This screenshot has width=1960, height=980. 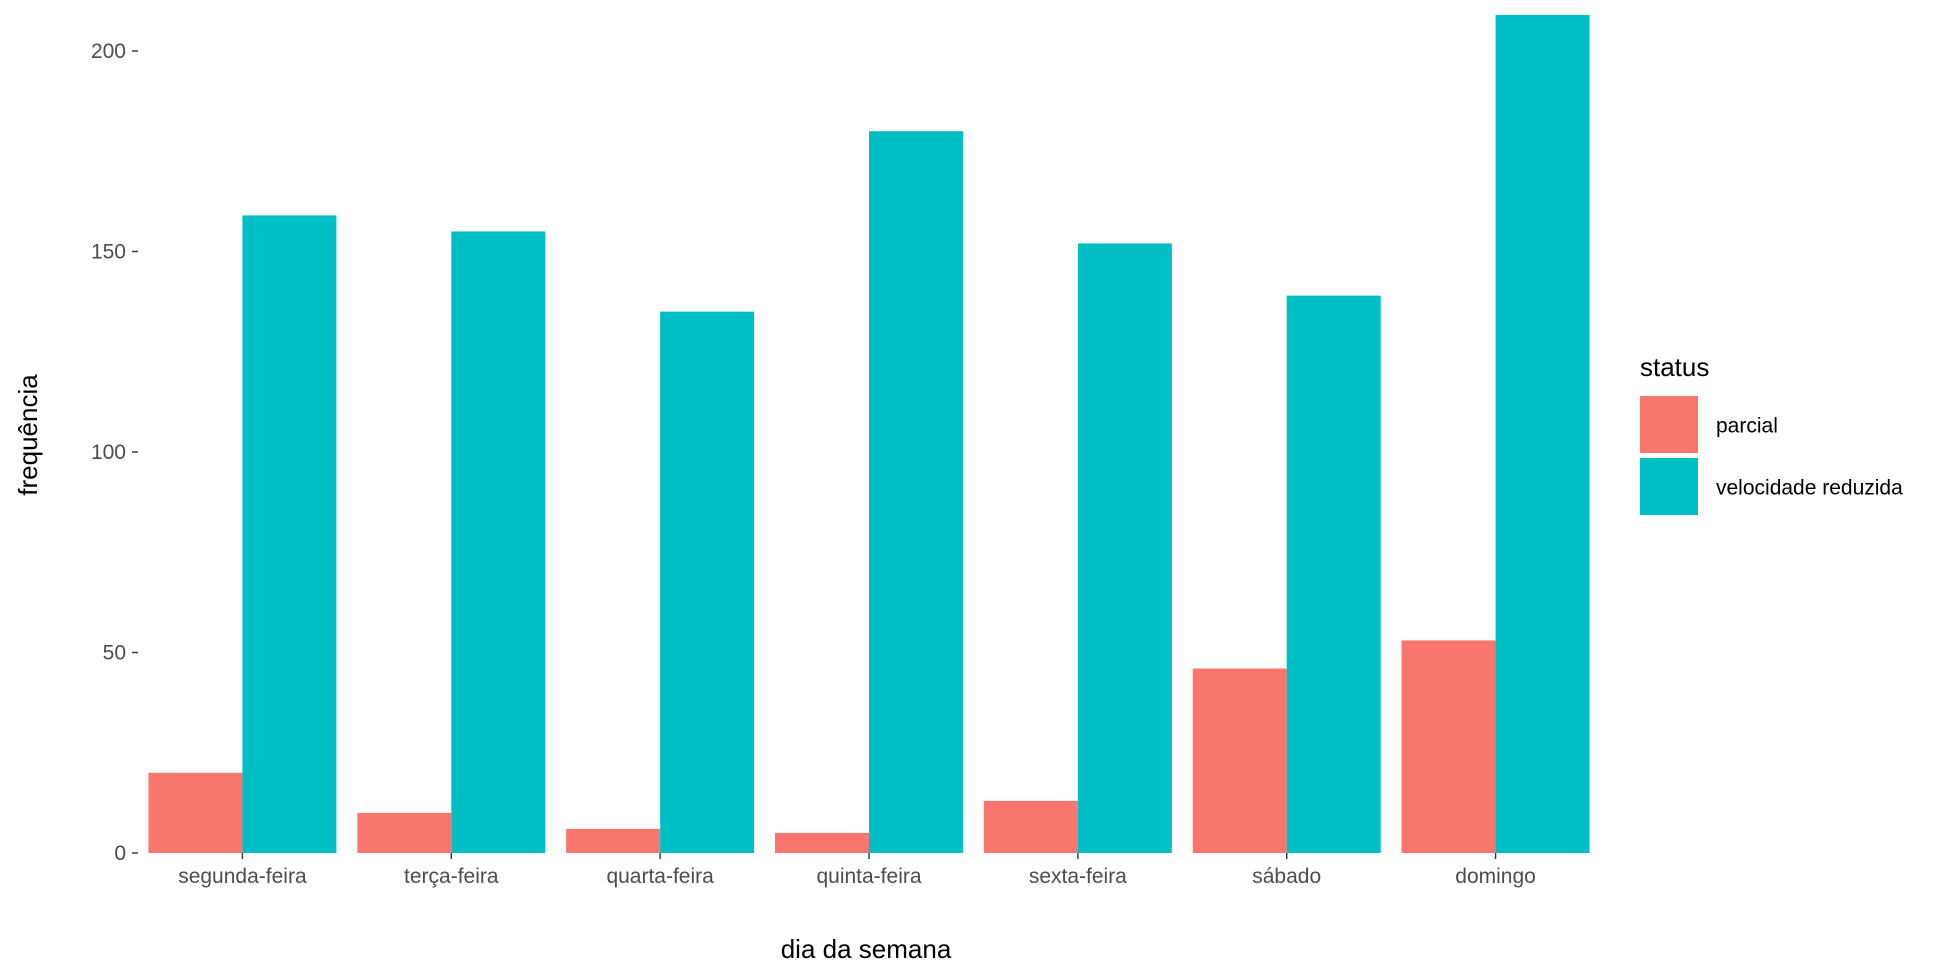 I want to click on legend-key-velocidade-reduzida, so click(x=1669, y=486).